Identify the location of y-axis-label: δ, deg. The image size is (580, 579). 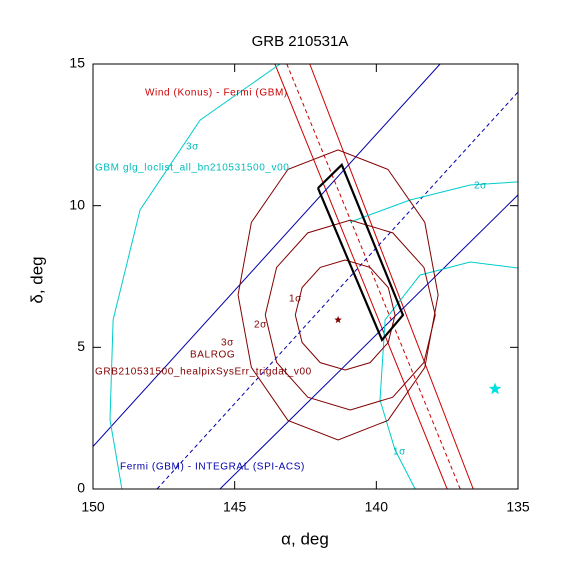
(36, 279).